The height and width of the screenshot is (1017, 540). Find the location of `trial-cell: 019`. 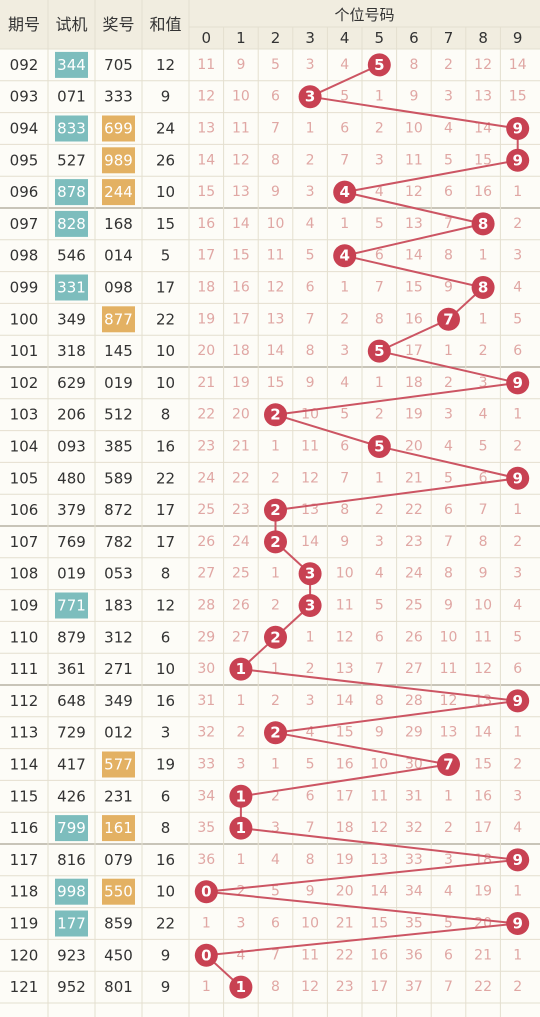

trial-cell: 019 is located at coordinates (71, 574).